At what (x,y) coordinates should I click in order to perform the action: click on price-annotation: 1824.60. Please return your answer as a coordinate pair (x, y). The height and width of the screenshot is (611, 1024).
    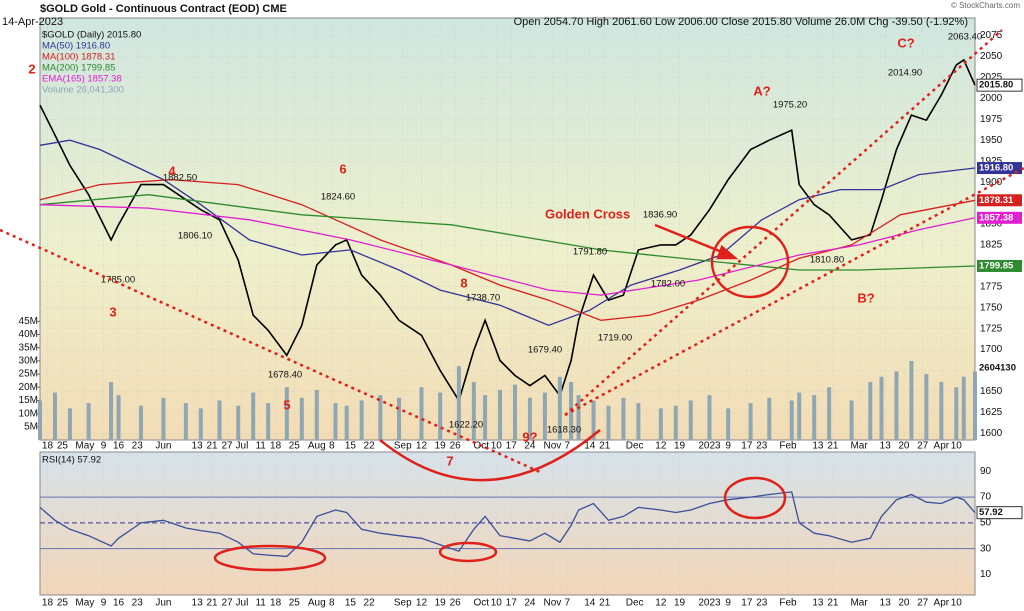
    Looking at the image, I should click on (338, 197).